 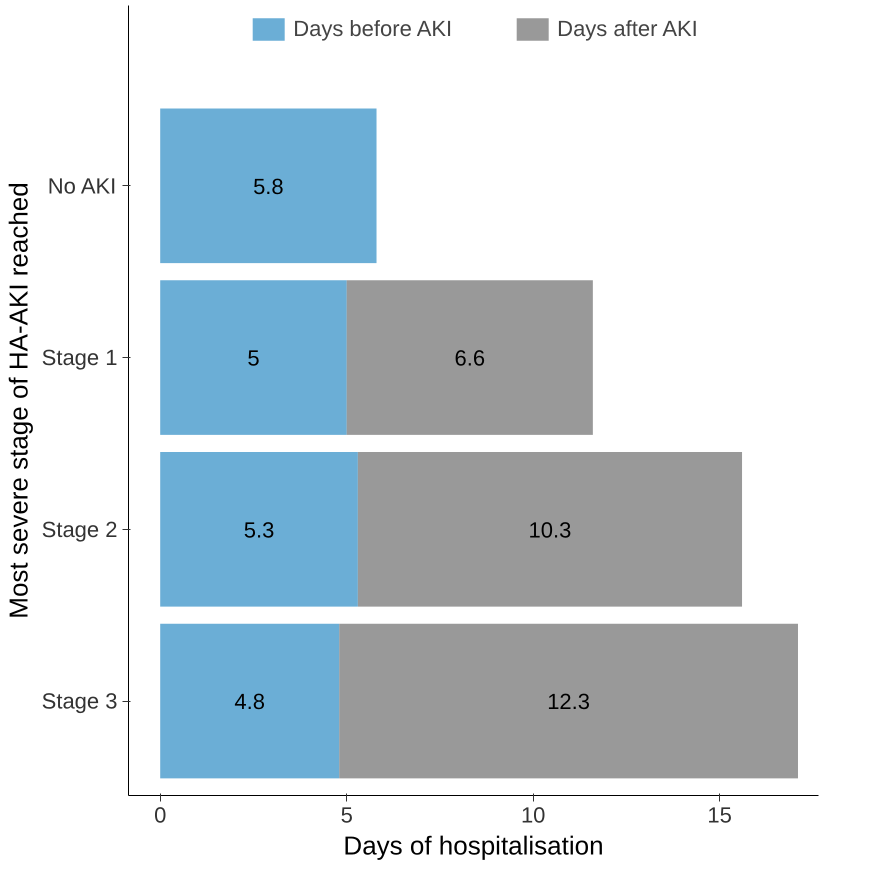 I want to click on legend-label: Days after AKI, so click(x=627, y=29).